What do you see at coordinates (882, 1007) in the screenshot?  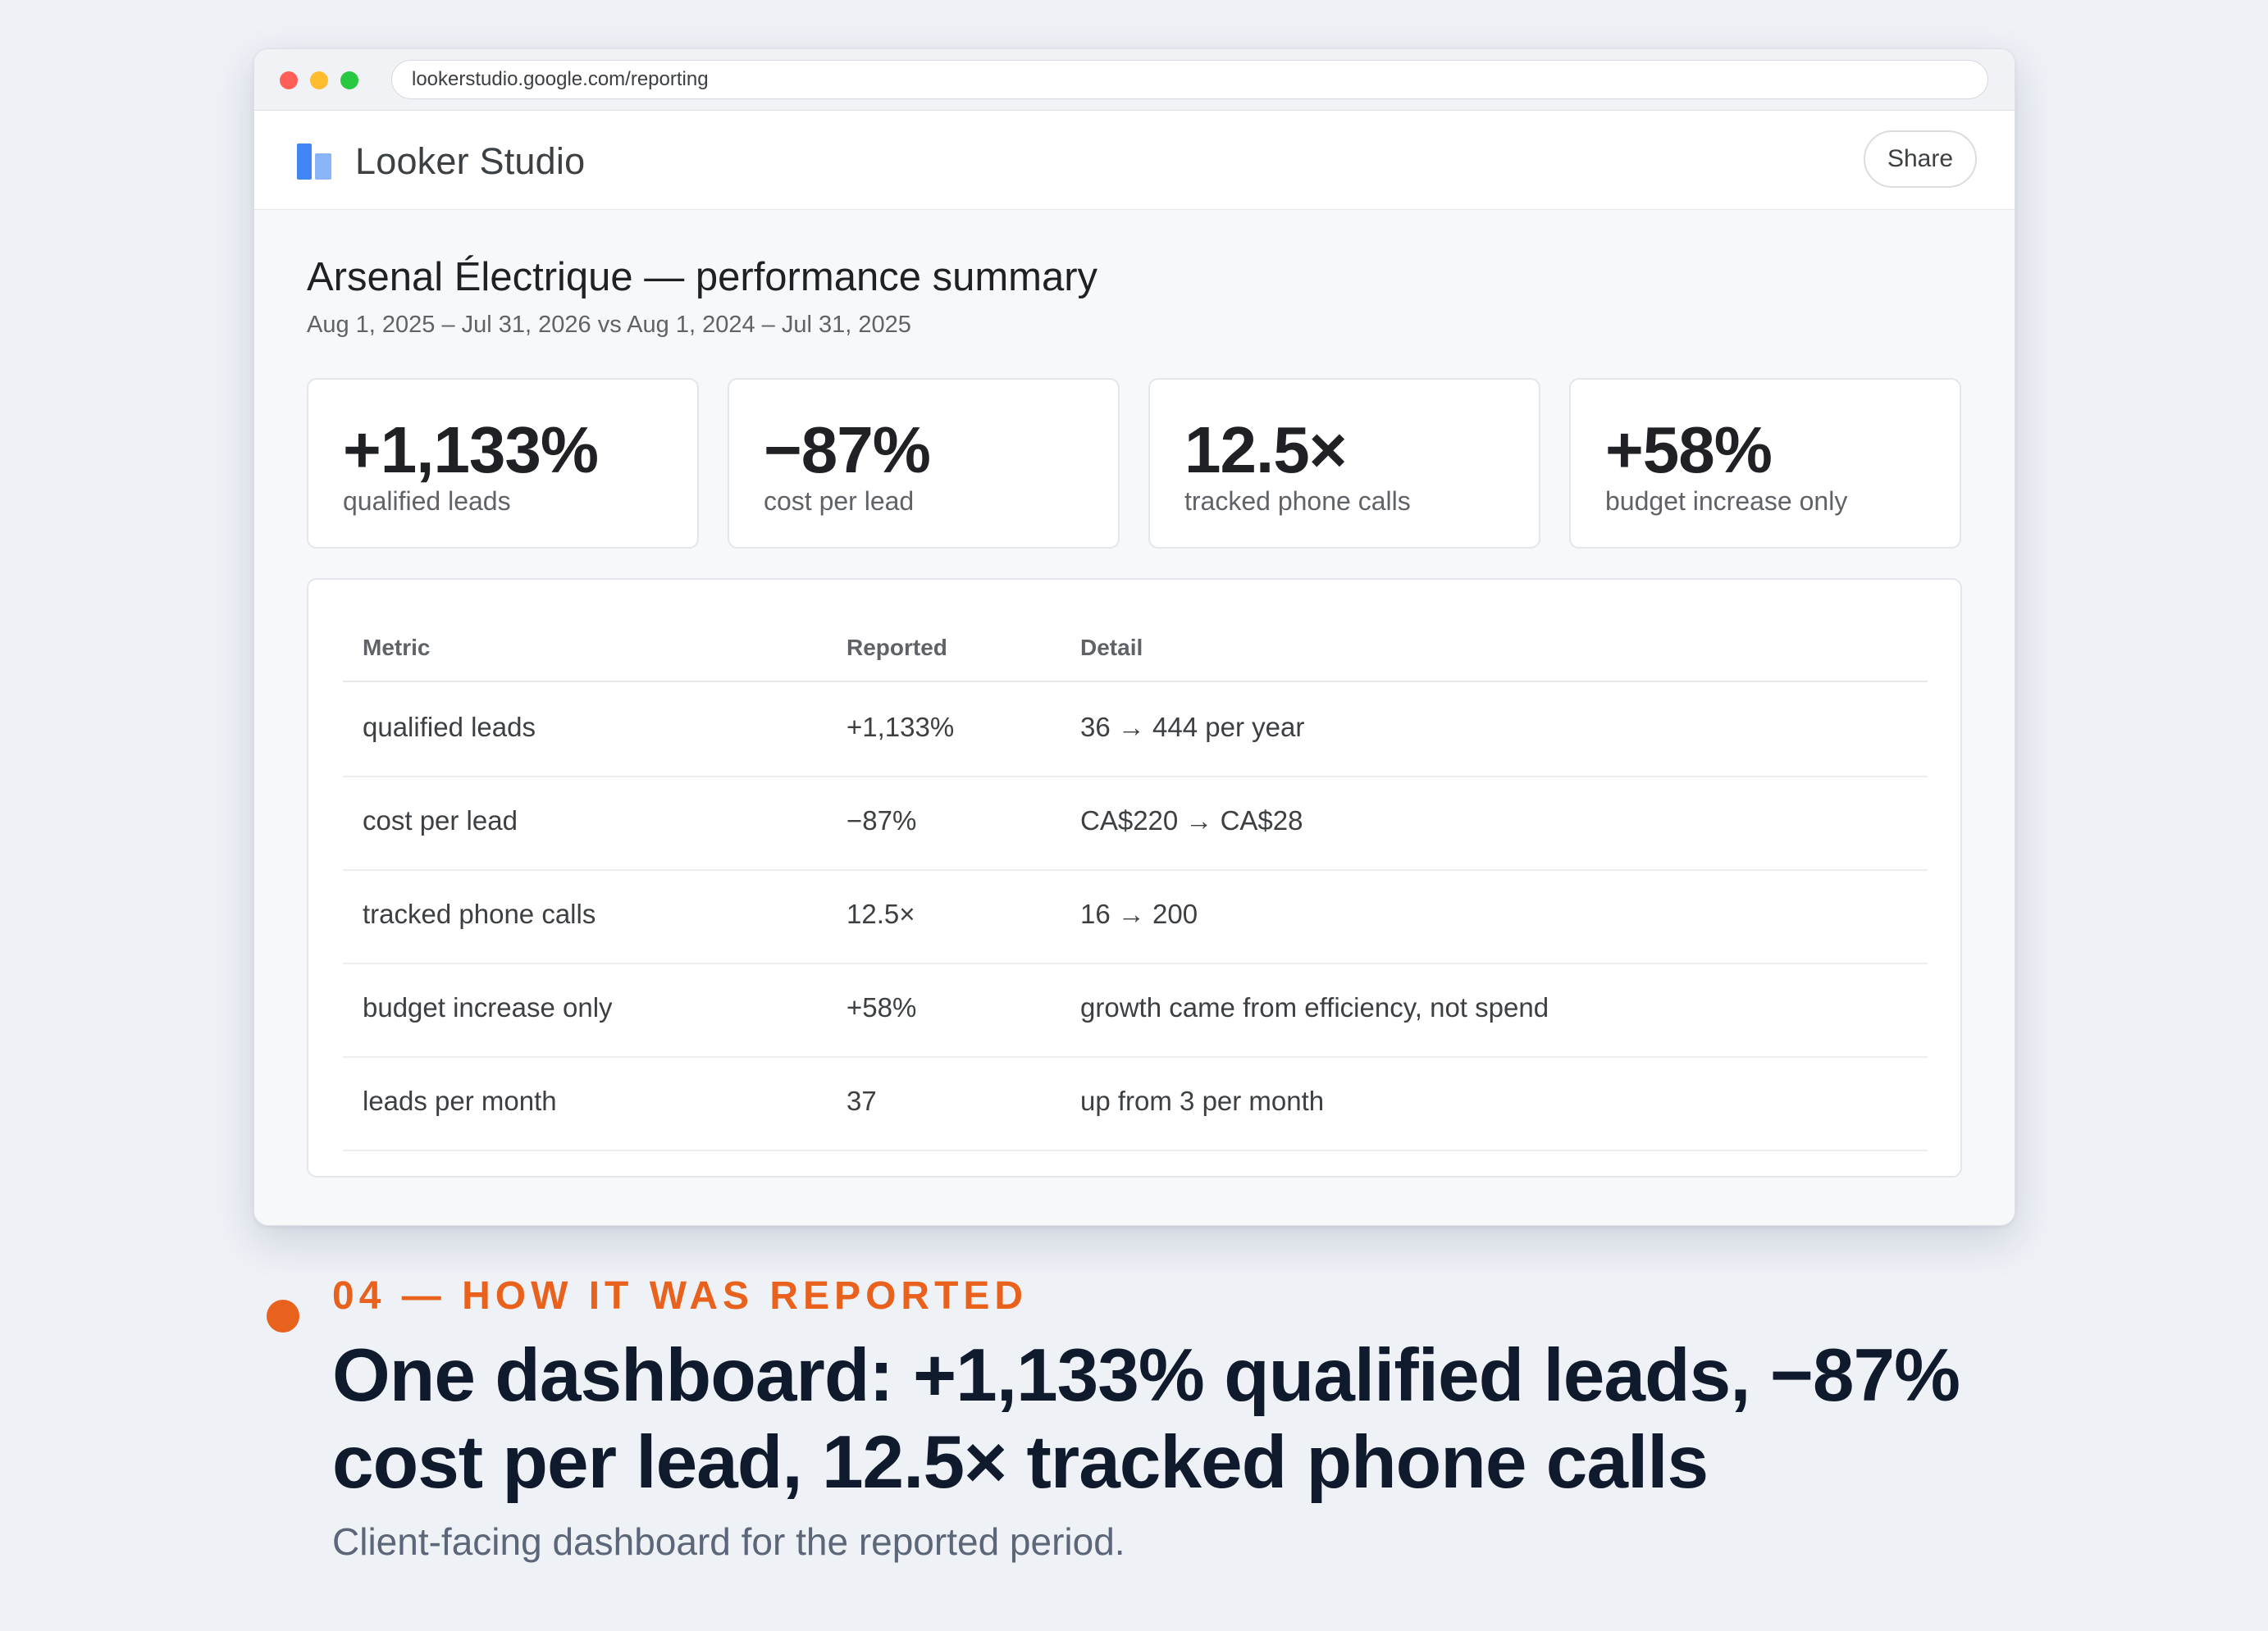 I see `cell-reported: +58%` at bounding box center [882, 1007].